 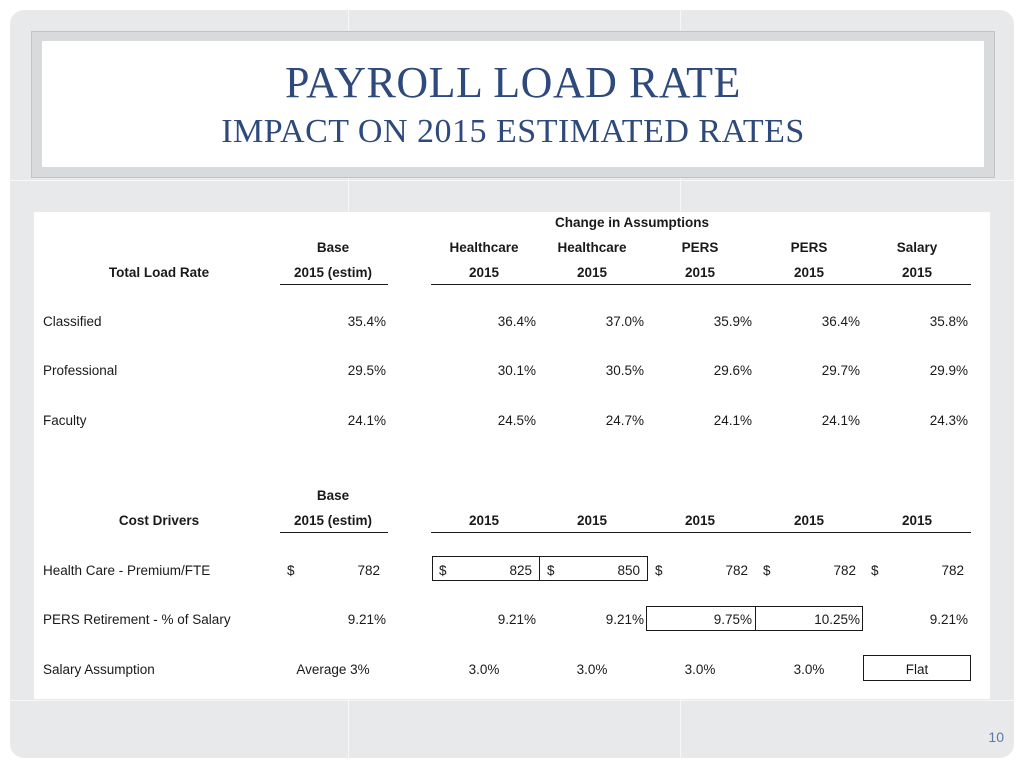 What do you see at coordinates (368, 570) in the screenshot?
I see `cell-base: 782` at bounding box center [368, 570].